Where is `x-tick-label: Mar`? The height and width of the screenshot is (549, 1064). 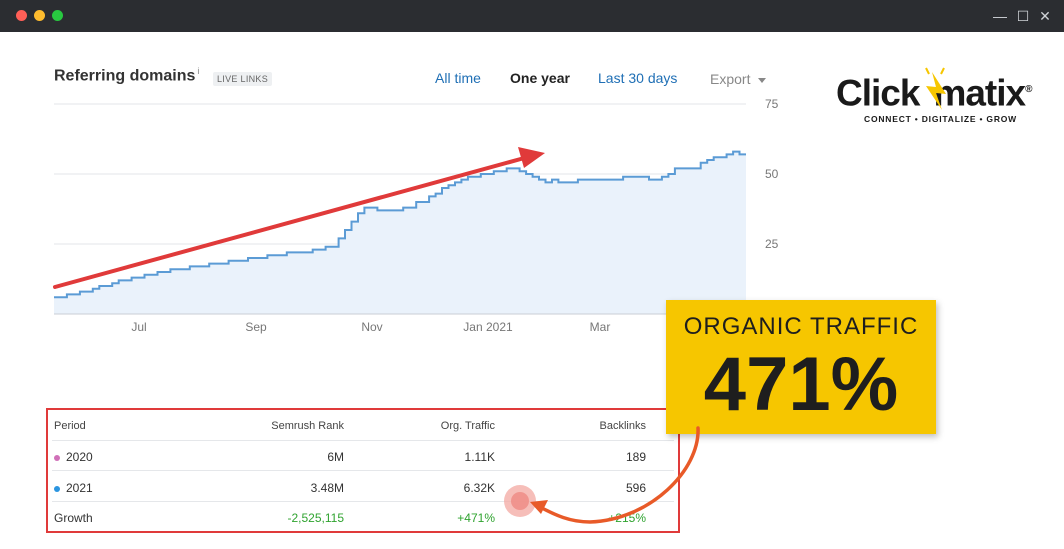
x-tick-label: Mar is located at coordinates (600, 327).